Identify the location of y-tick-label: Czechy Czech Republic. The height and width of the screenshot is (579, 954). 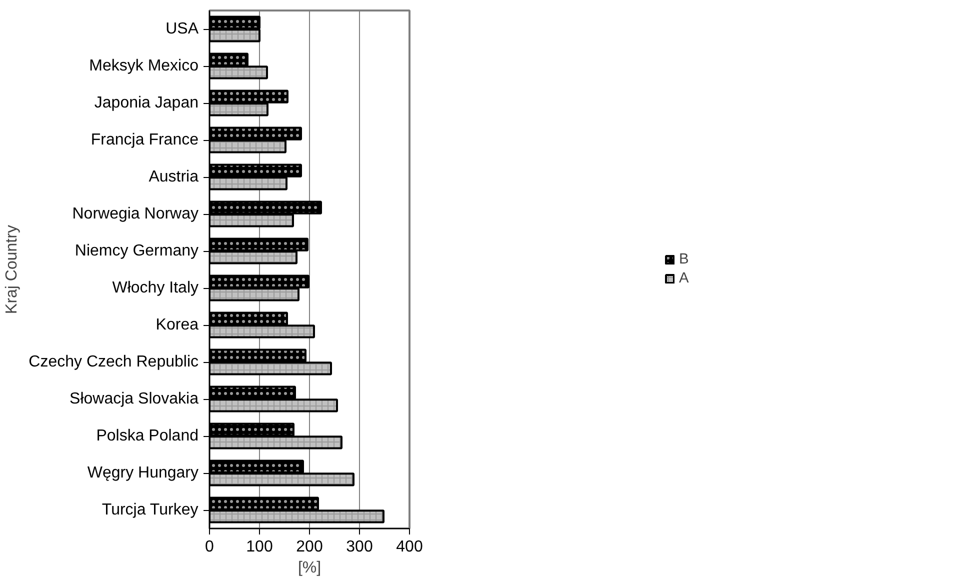
(113, 362).